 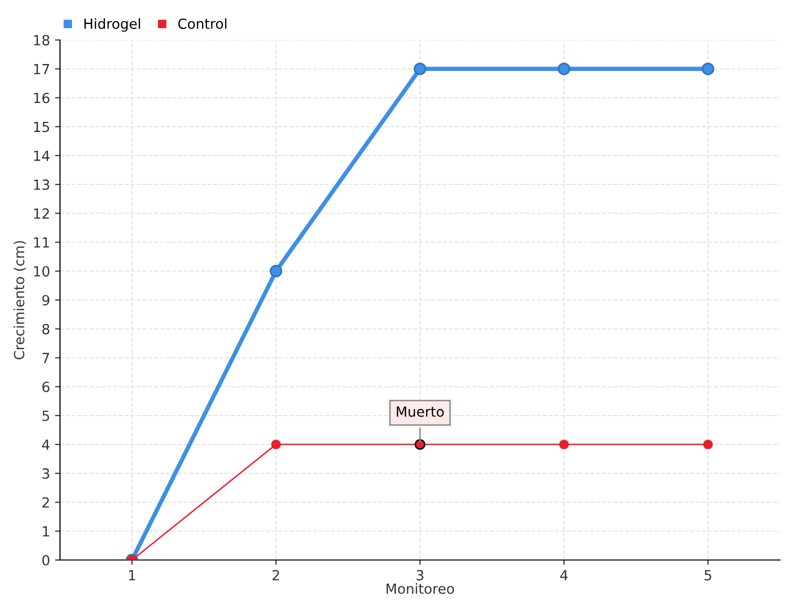 I want to click on y-axis-title: Crecimiento (cm), so click(x=20, y=300).